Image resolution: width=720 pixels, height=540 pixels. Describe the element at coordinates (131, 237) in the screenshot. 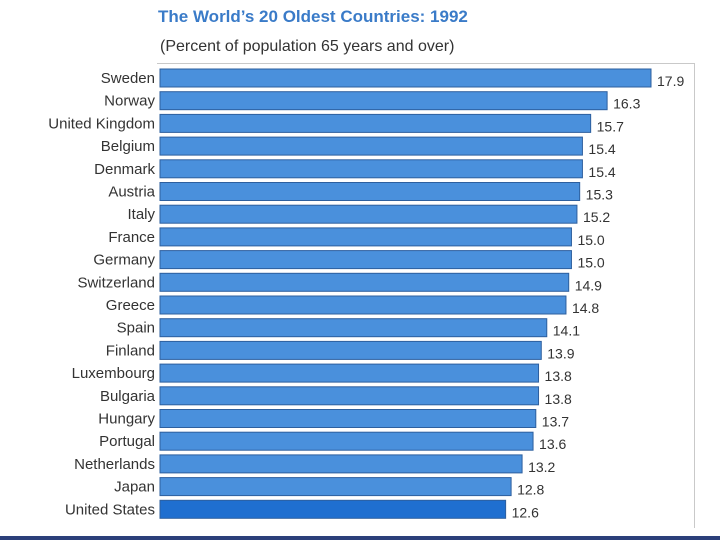

I see `category-label-france: France` at that location.